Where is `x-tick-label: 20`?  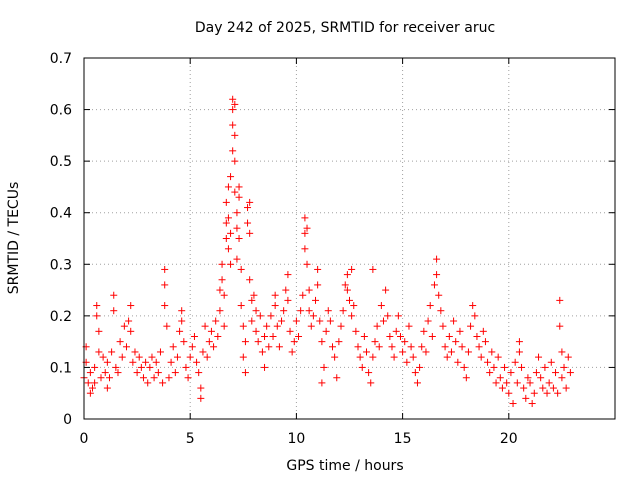 x-tick-label: 20 is located at coordinates (509, 439).